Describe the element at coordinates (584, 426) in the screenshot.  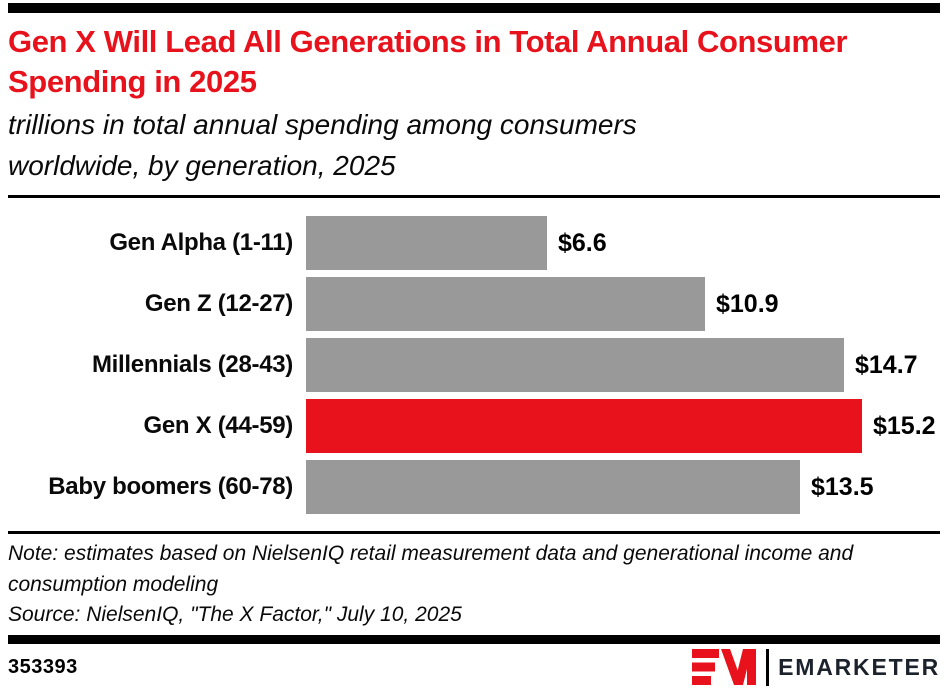
I see `bar-gen-x-highlighted` at that location.